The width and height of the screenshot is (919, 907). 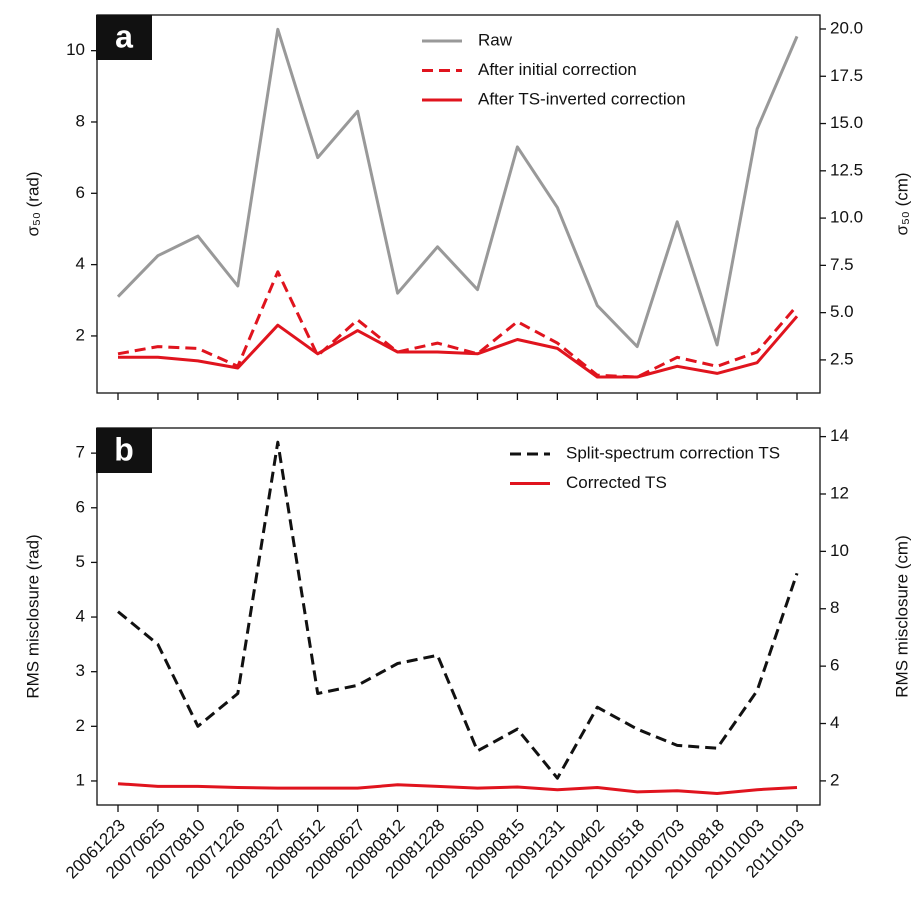 What do you see at coordinates (582, 98) in the screenshot?
I see `legend-label: After TS-inverted correction` at bounding box center [582, 98].